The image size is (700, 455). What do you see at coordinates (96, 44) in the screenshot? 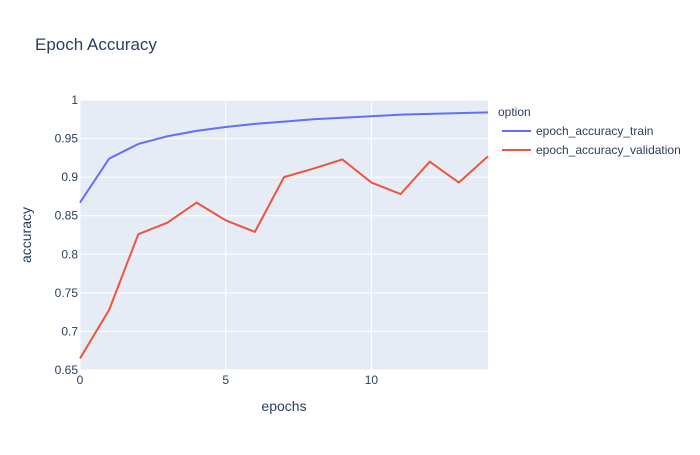
I see `chart-title: Epoch Accuracy` at bounding box center [96, 44].